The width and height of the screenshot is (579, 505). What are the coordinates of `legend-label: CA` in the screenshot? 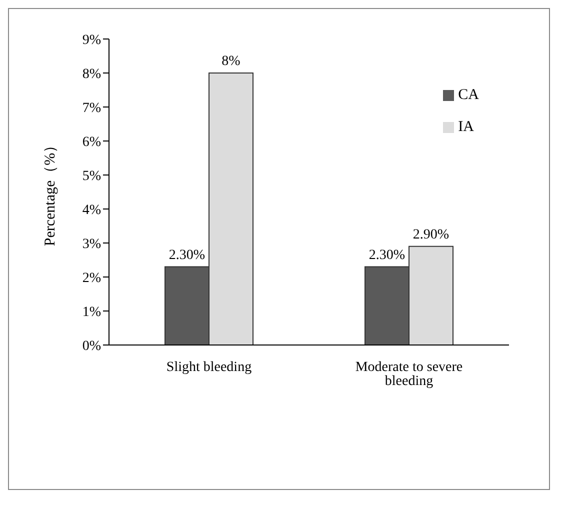 It's located at (468, 95).